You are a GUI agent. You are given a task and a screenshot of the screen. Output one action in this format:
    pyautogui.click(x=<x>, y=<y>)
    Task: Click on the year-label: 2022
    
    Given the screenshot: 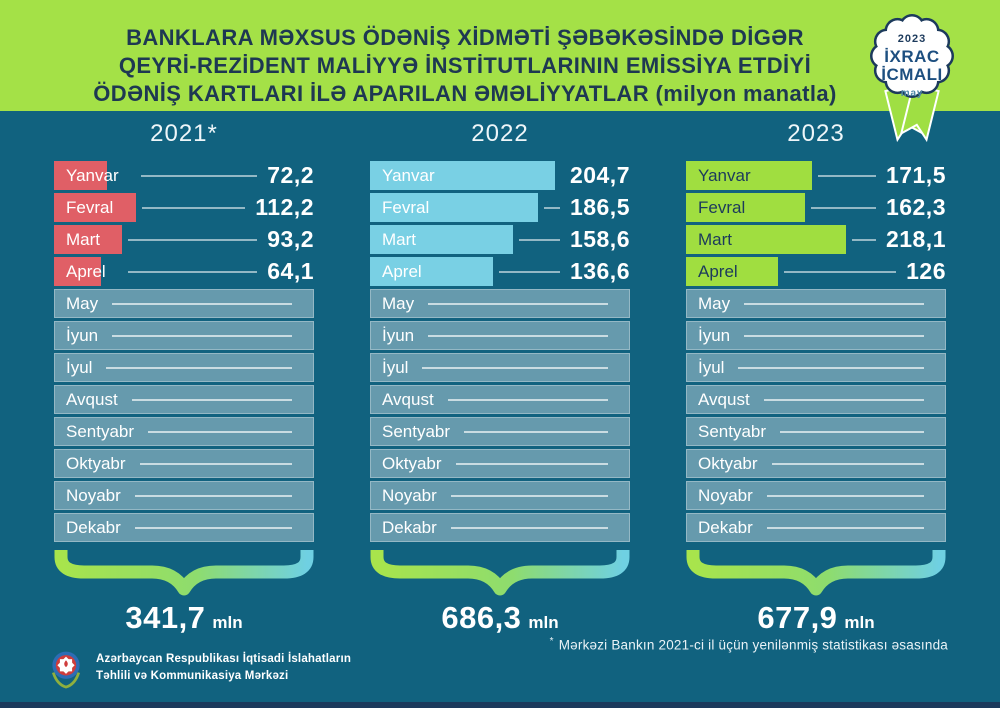 What is the action you would take?
    pyautogui.click(x=500, y=133)
    